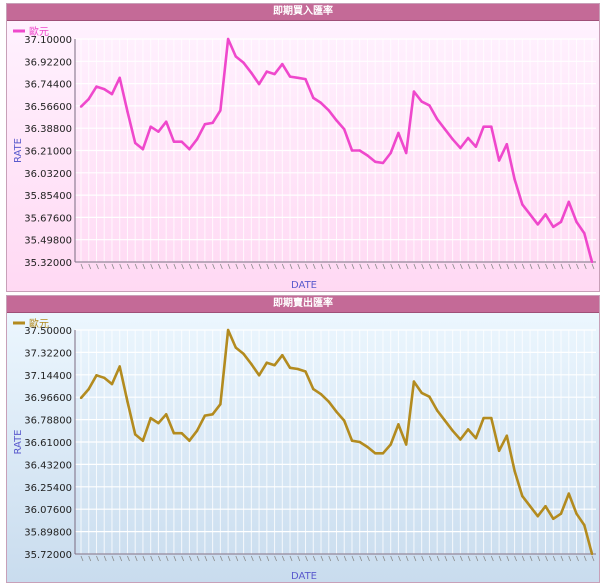 This screenshot has width=600, height=584. I want to click on y-tick-label: 36.07600, so click(48, 510).